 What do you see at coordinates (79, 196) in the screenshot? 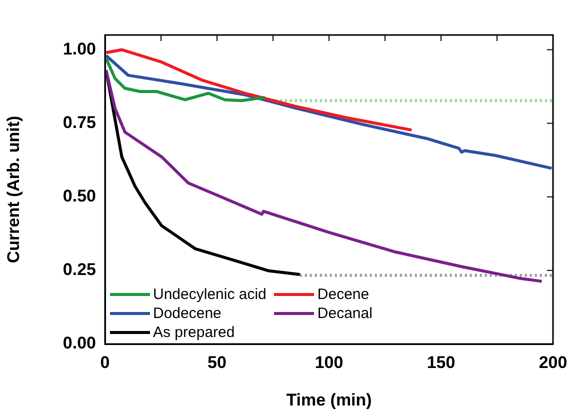
I see `y-tick-label: 0.50` at bounding box center [79, 196].